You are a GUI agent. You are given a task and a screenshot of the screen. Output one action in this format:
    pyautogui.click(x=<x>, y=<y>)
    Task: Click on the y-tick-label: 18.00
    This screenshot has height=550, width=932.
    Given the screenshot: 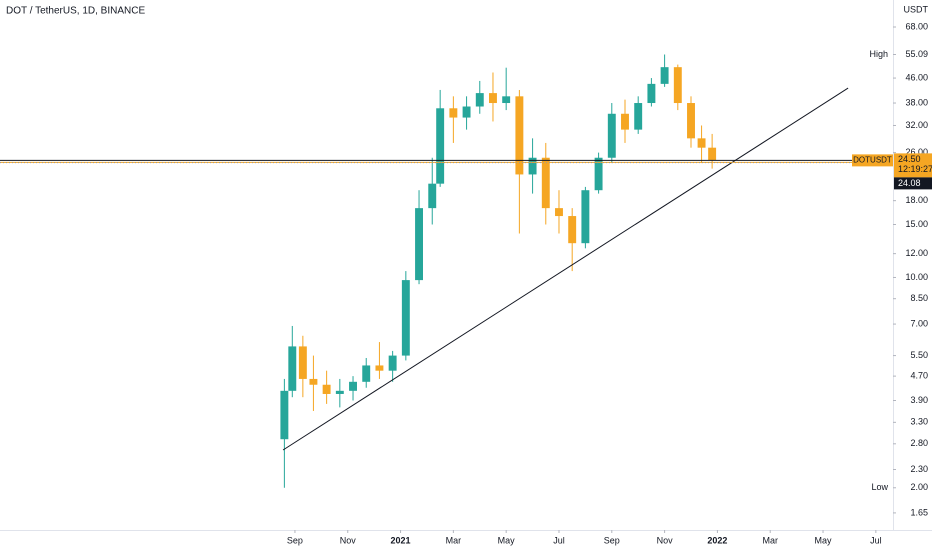 What is the action you would take?
    pyautogui.click(x=916, y=200)
    